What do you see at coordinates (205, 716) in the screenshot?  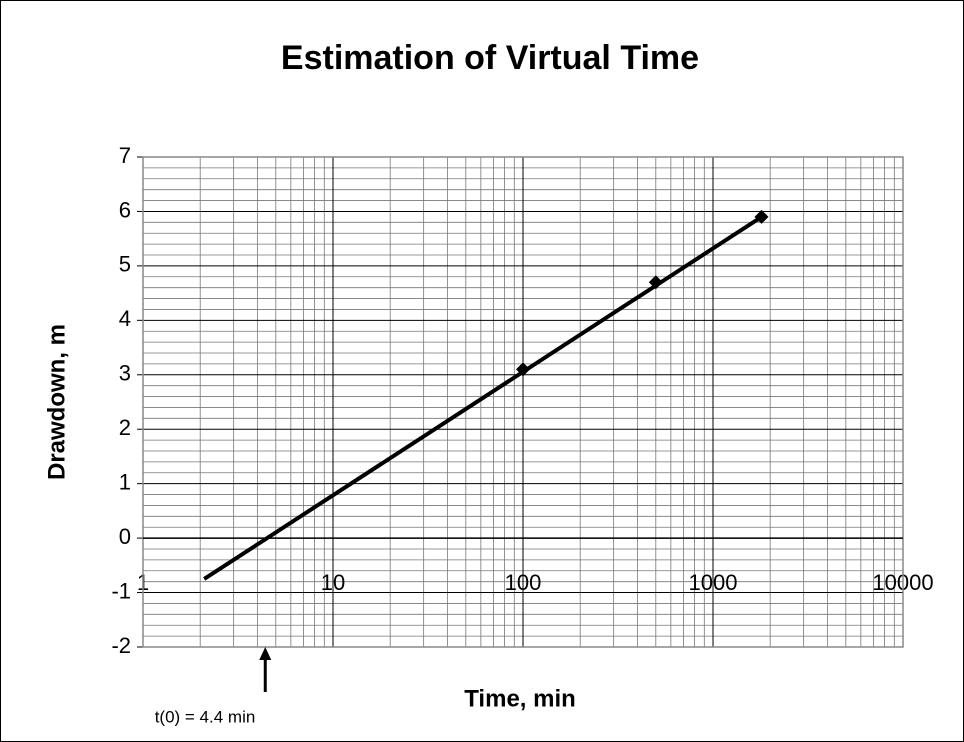 I see `annotation-text: t(0) = 4.4 min` at bounding box center [205, 716].